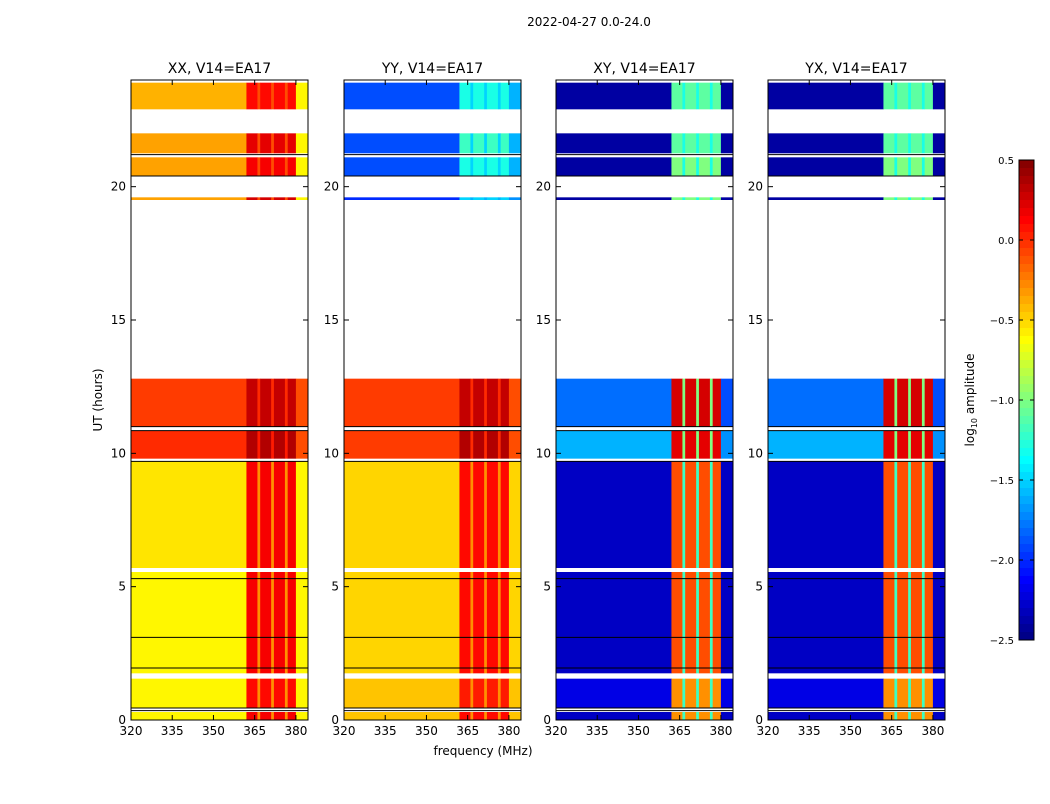 Image resolution: width=1050 pixels, height=804 pixels. Describe the element at coordinates (543, 187) in the screenshot. I see `y-tick-label: 20` at that location.